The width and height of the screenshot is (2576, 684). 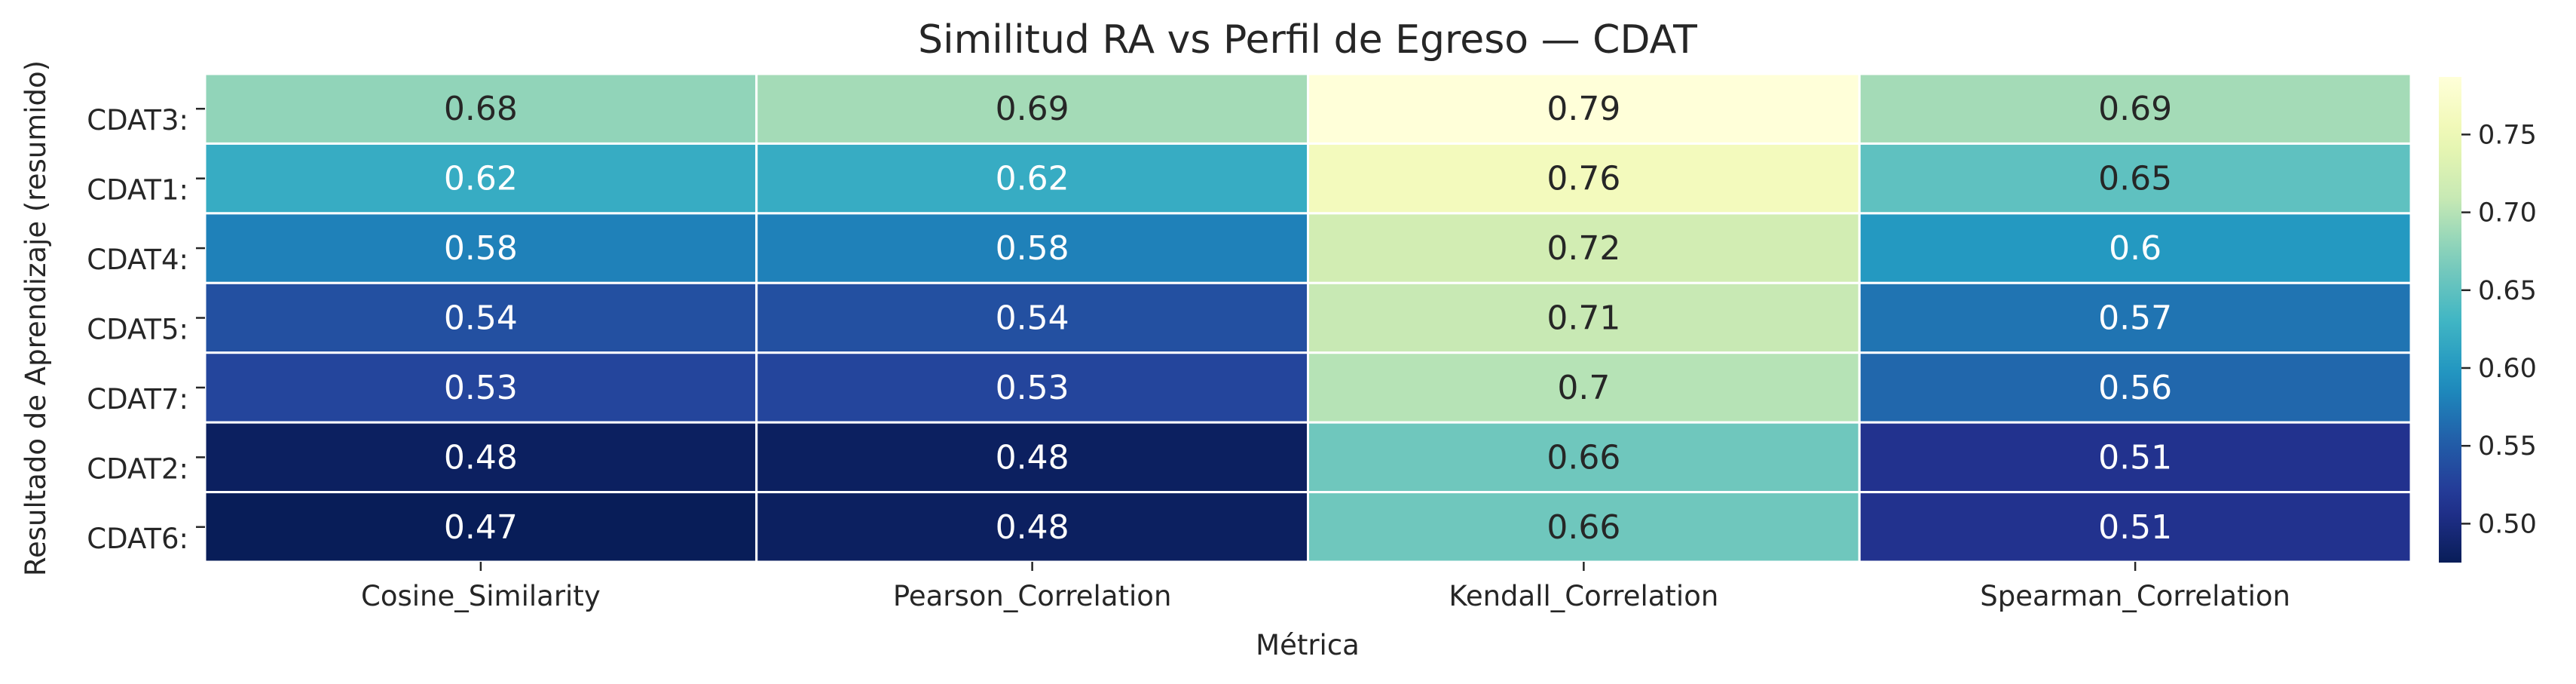 I want to click on cell-value-label: 0.6, so click(x=2135, y=248).